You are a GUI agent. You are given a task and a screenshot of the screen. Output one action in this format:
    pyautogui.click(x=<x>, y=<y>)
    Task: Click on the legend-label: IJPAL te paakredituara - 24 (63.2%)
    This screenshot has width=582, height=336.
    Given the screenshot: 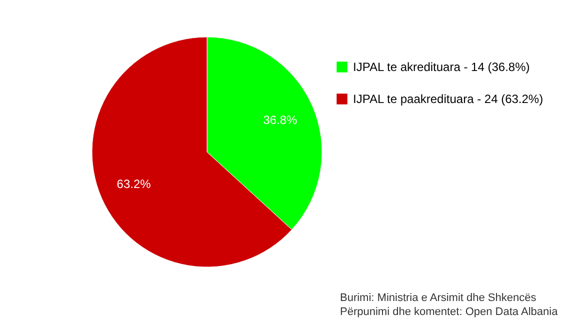 What is the action you would take?
    pyautogui.click(x=448, y=99)
    